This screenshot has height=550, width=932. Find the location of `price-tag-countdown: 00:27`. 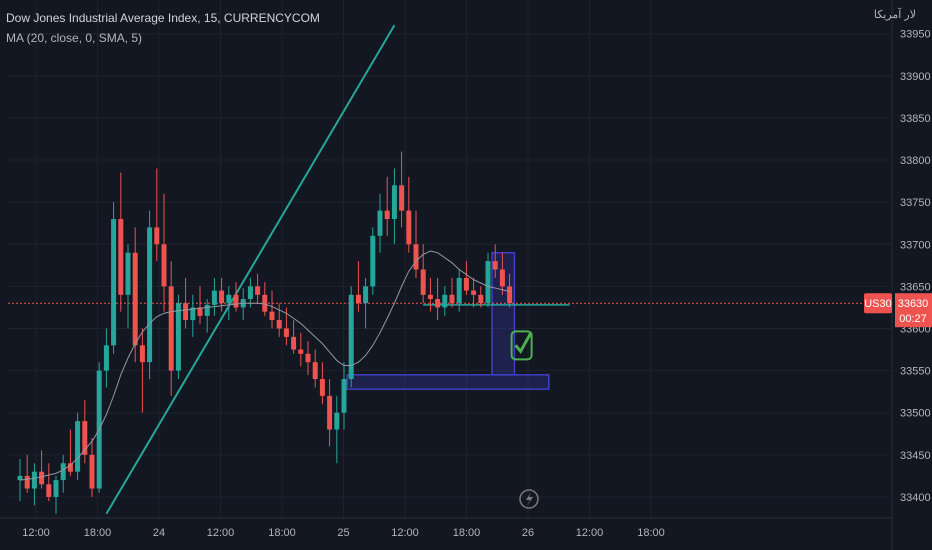

price-tag-countdown: 00:27 is located at coordinates (913, 319).